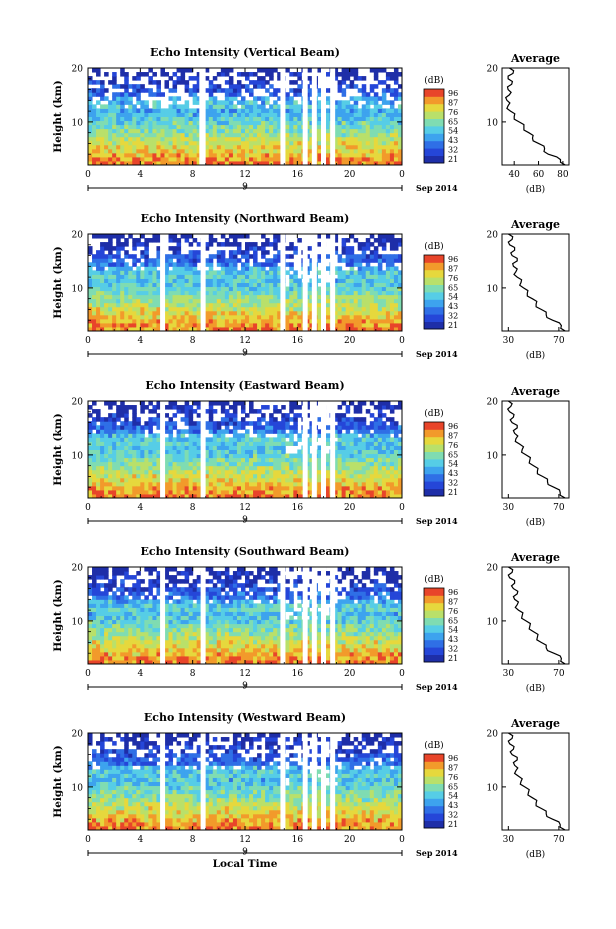 This screenshot has height=929, width=616. I want to click on y-tick-label: 10, so click(78, 123).